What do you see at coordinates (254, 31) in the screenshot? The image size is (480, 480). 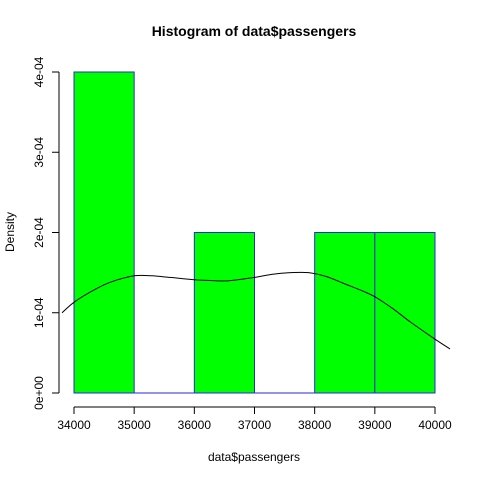 I see `chart-title: Histogram of data$passengers` at bounding box center [254, 31].